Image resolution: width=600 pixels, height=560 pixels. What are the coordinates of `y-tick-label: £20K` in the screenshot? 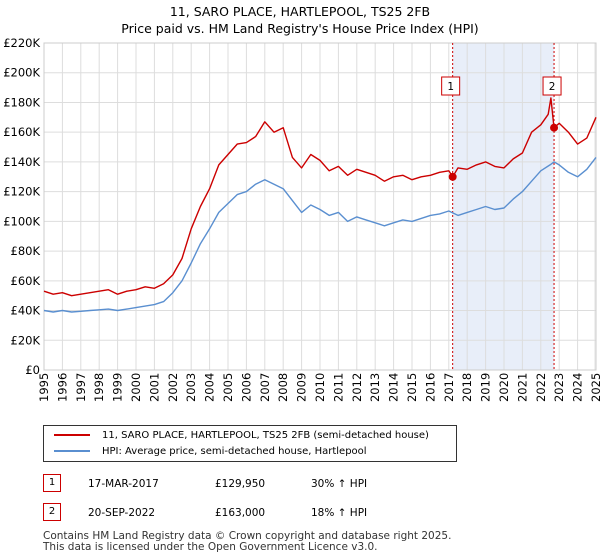 It's located at (26, 340).